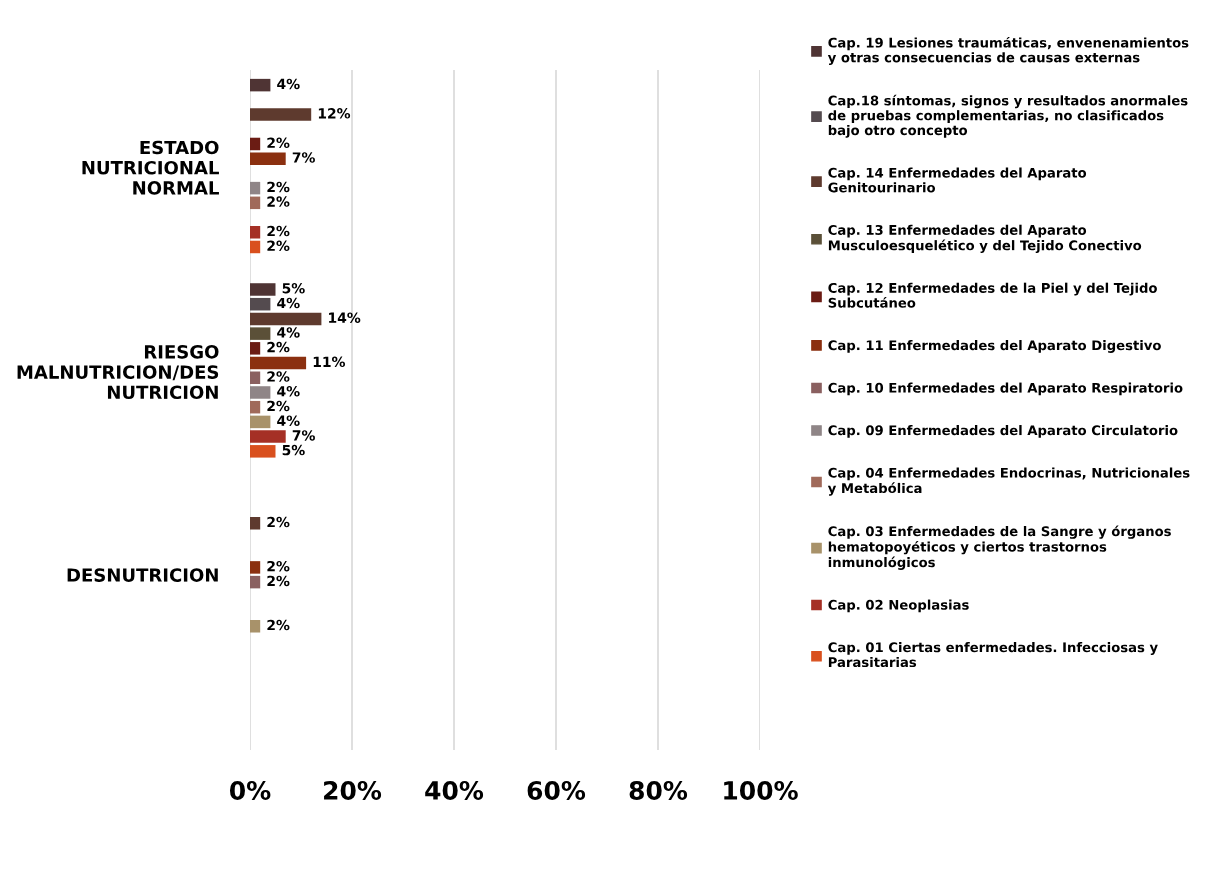 This screenshot has width=1206, height=871. Describe the element at coordinates (957, 180) in the screenshot. I see `legend-label: Cap. 14 Enfermedades del Aparato Genitourinario` at that location.